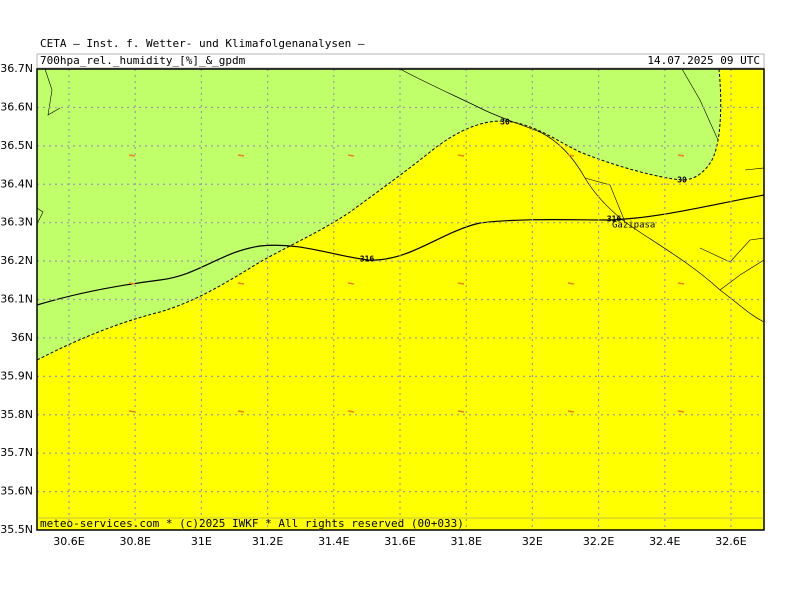  I want to click on header-box, so click(400, 61).